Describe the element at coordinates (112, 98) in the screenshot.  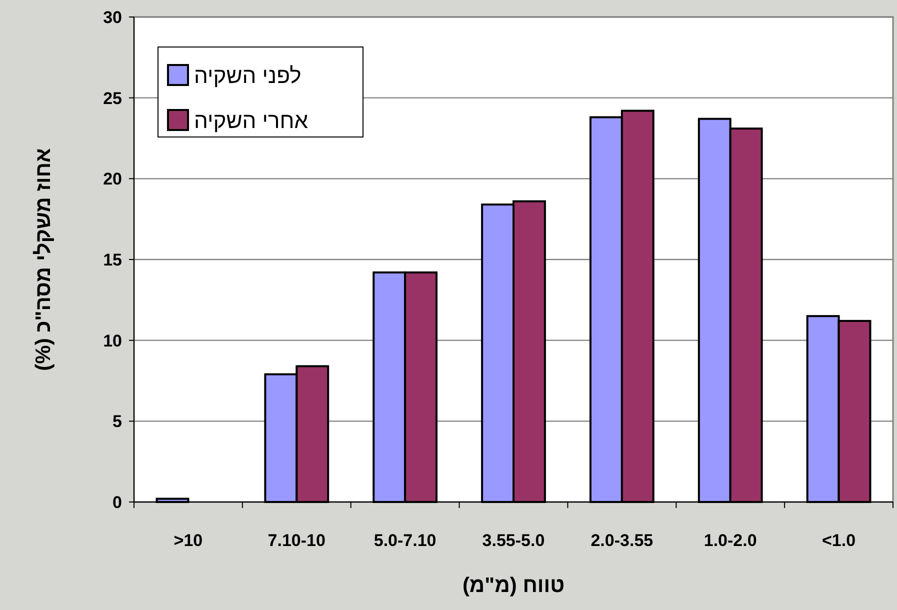
I see `y-tick-label: 25` at that location.